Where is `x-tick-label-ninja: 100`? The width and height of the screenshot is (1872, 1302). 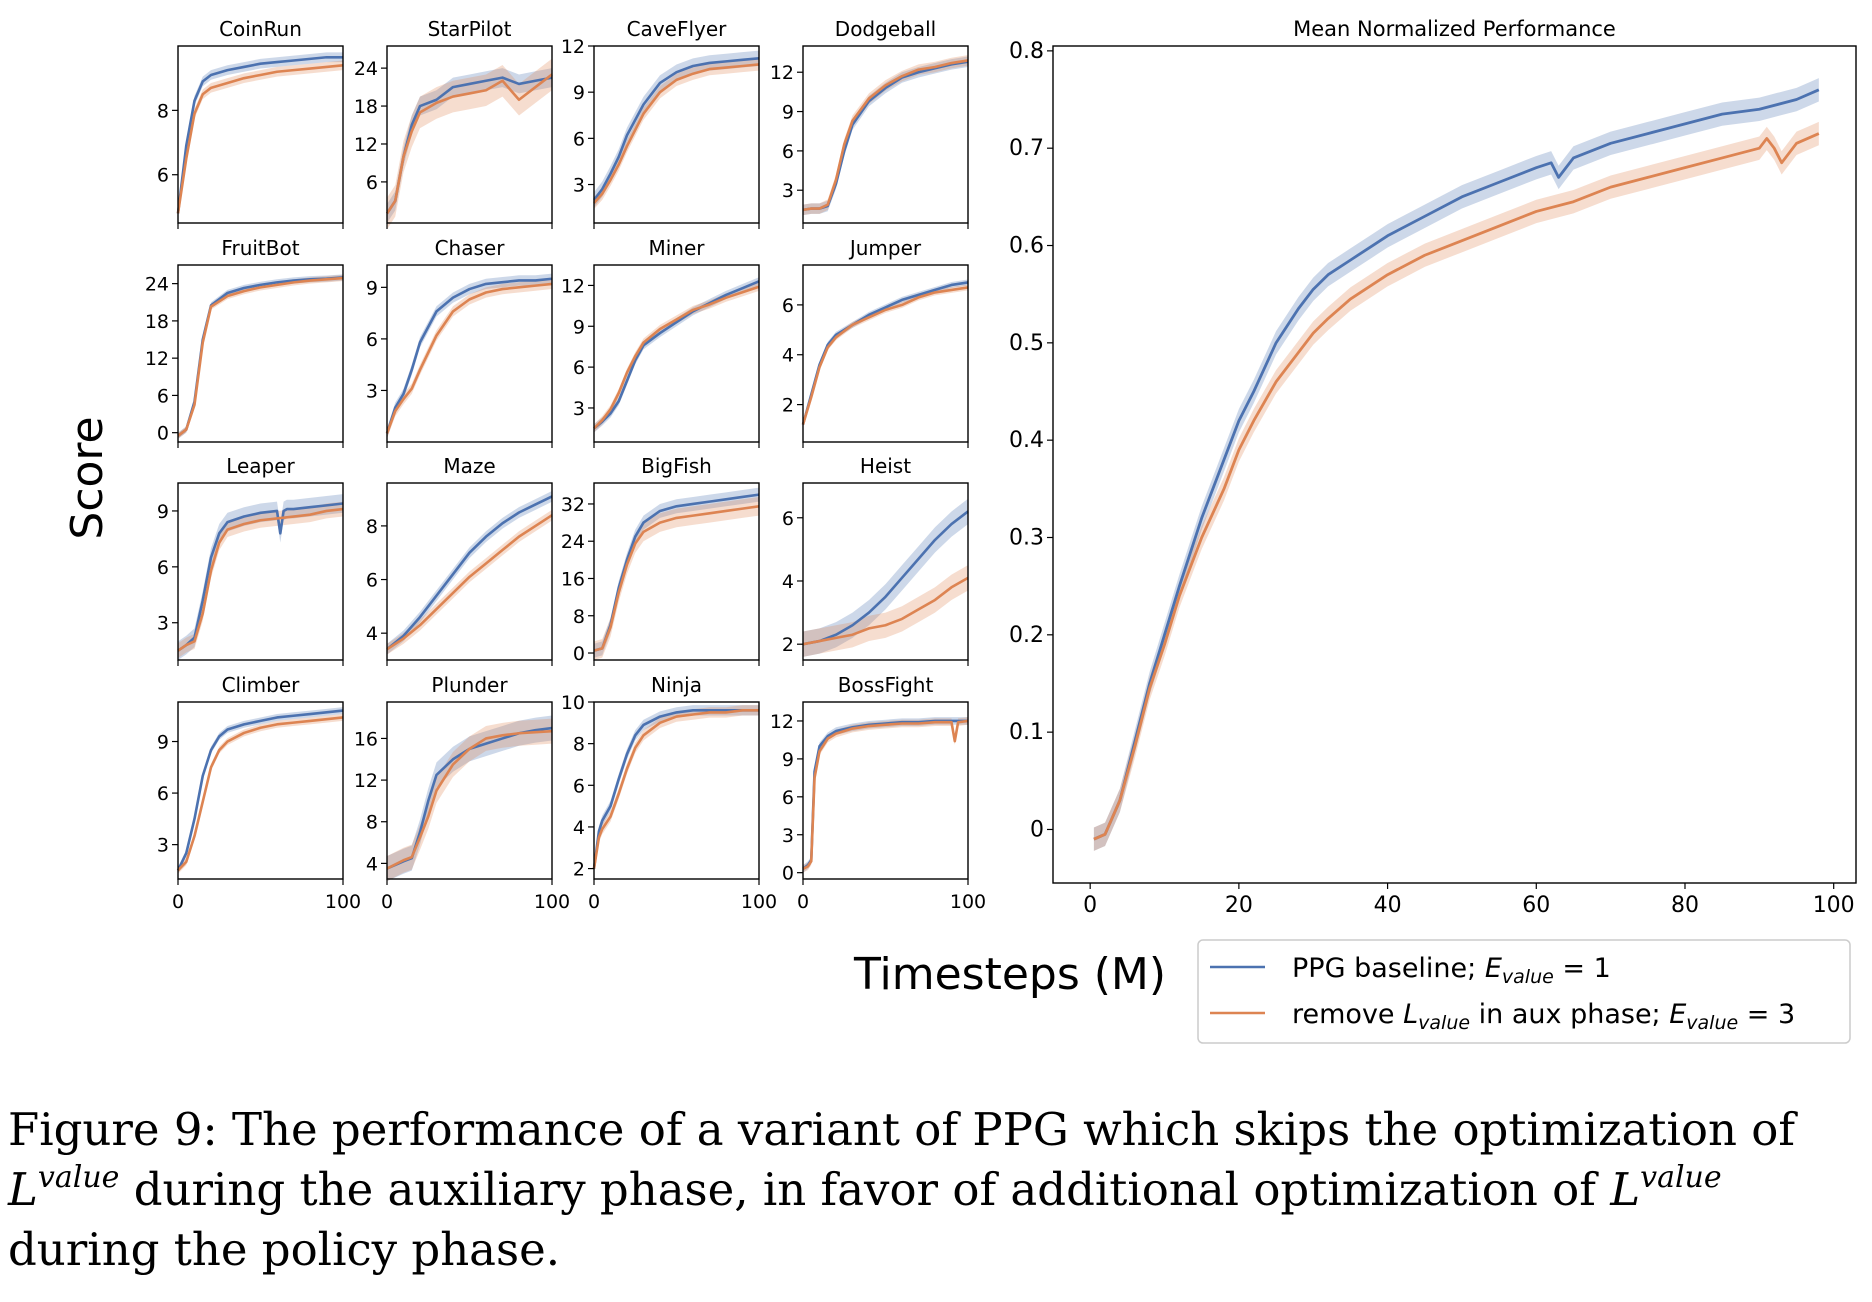 x-tick-label-ninja: 100 is located at coordinates (759, 902).